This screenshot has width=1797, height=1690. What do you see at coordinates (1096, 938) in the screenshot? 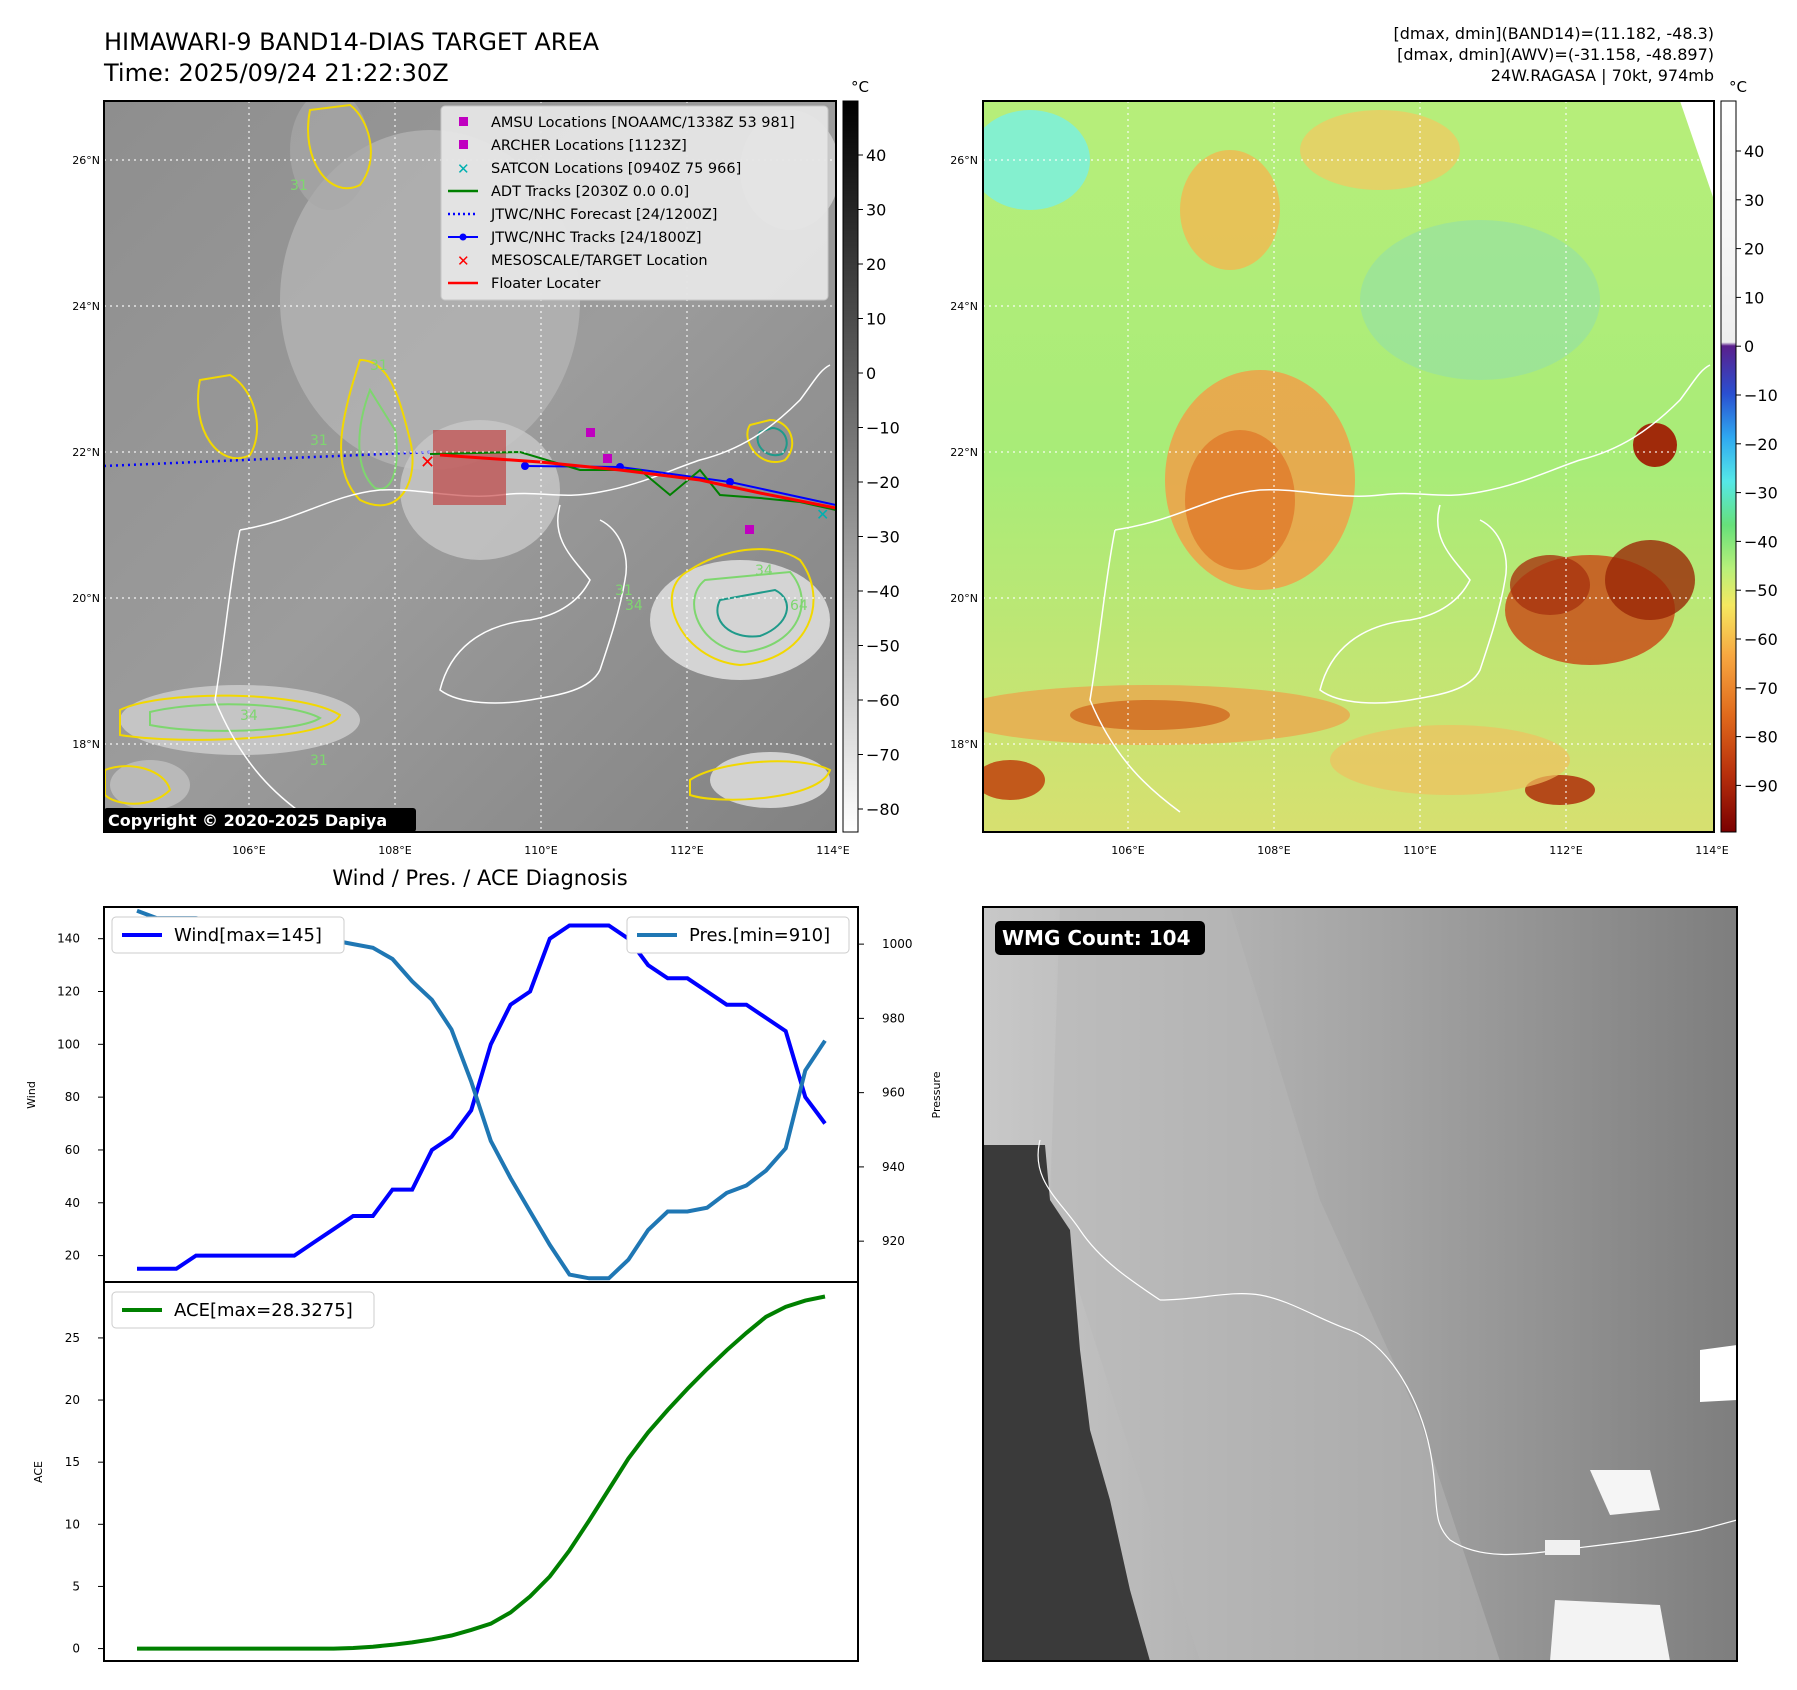
I see `wmg-count-text: WMG Count: 104` at bounding box center [1096, 938].